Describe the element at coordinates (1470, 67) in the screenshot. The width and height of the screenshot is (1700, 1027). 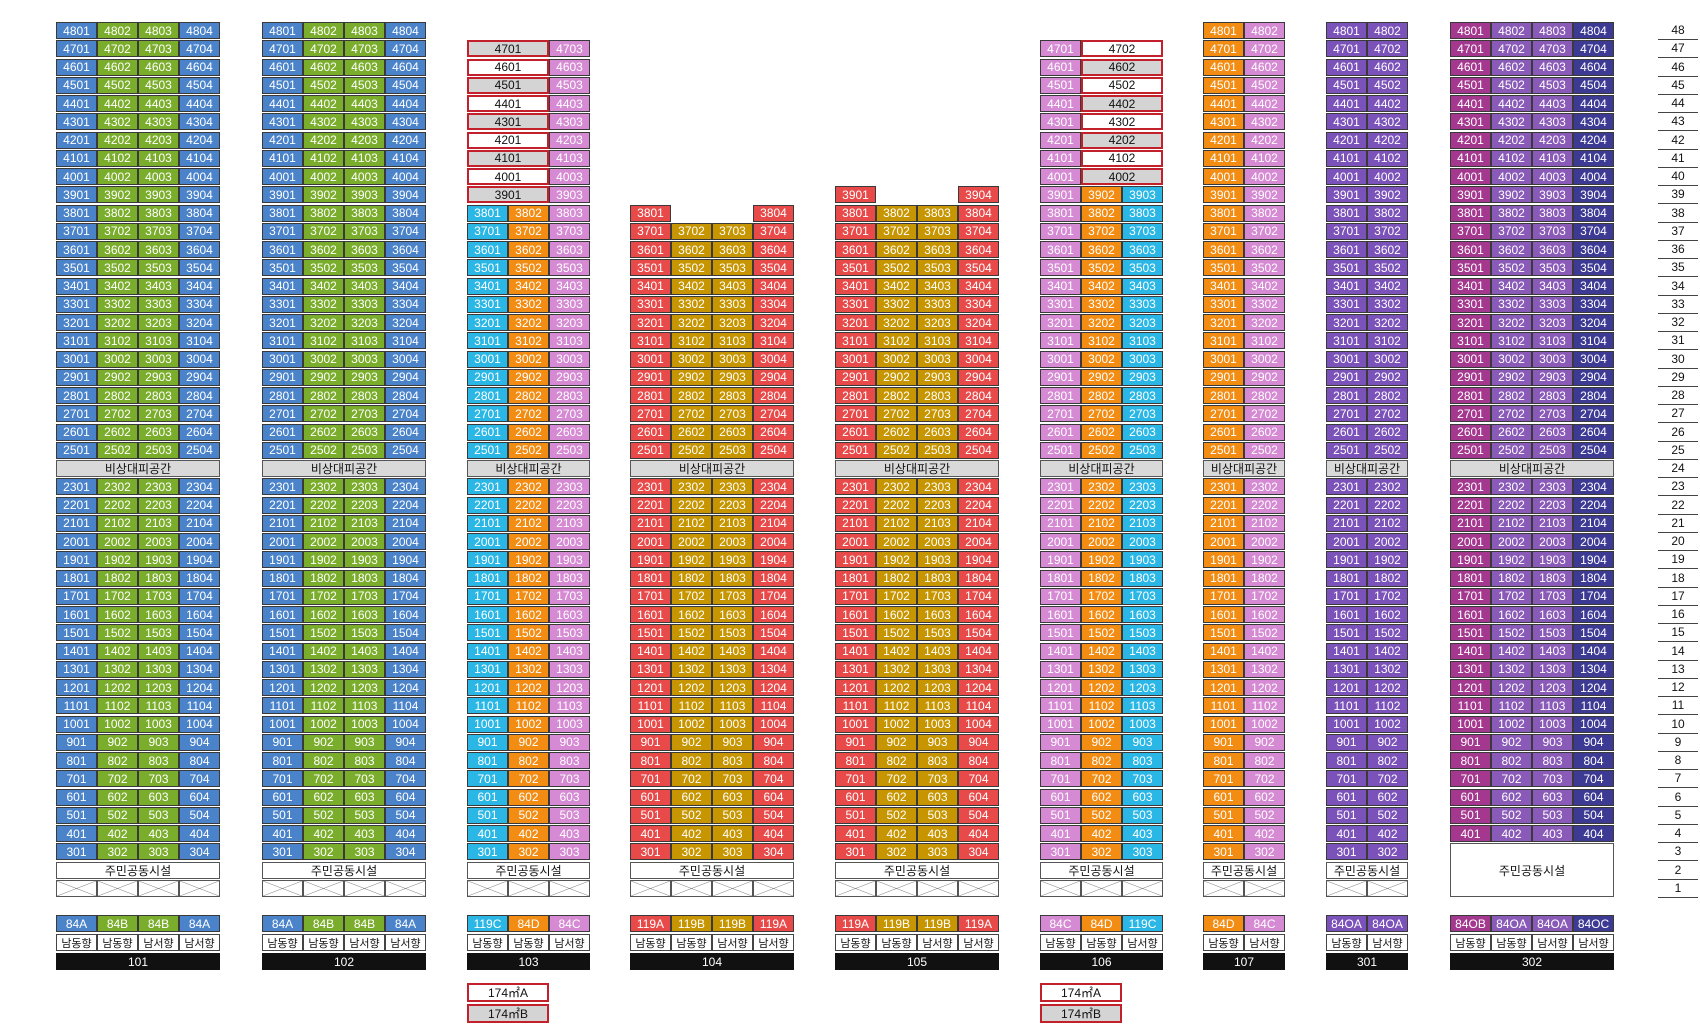
I see `unit-cell: 4601` at that location.